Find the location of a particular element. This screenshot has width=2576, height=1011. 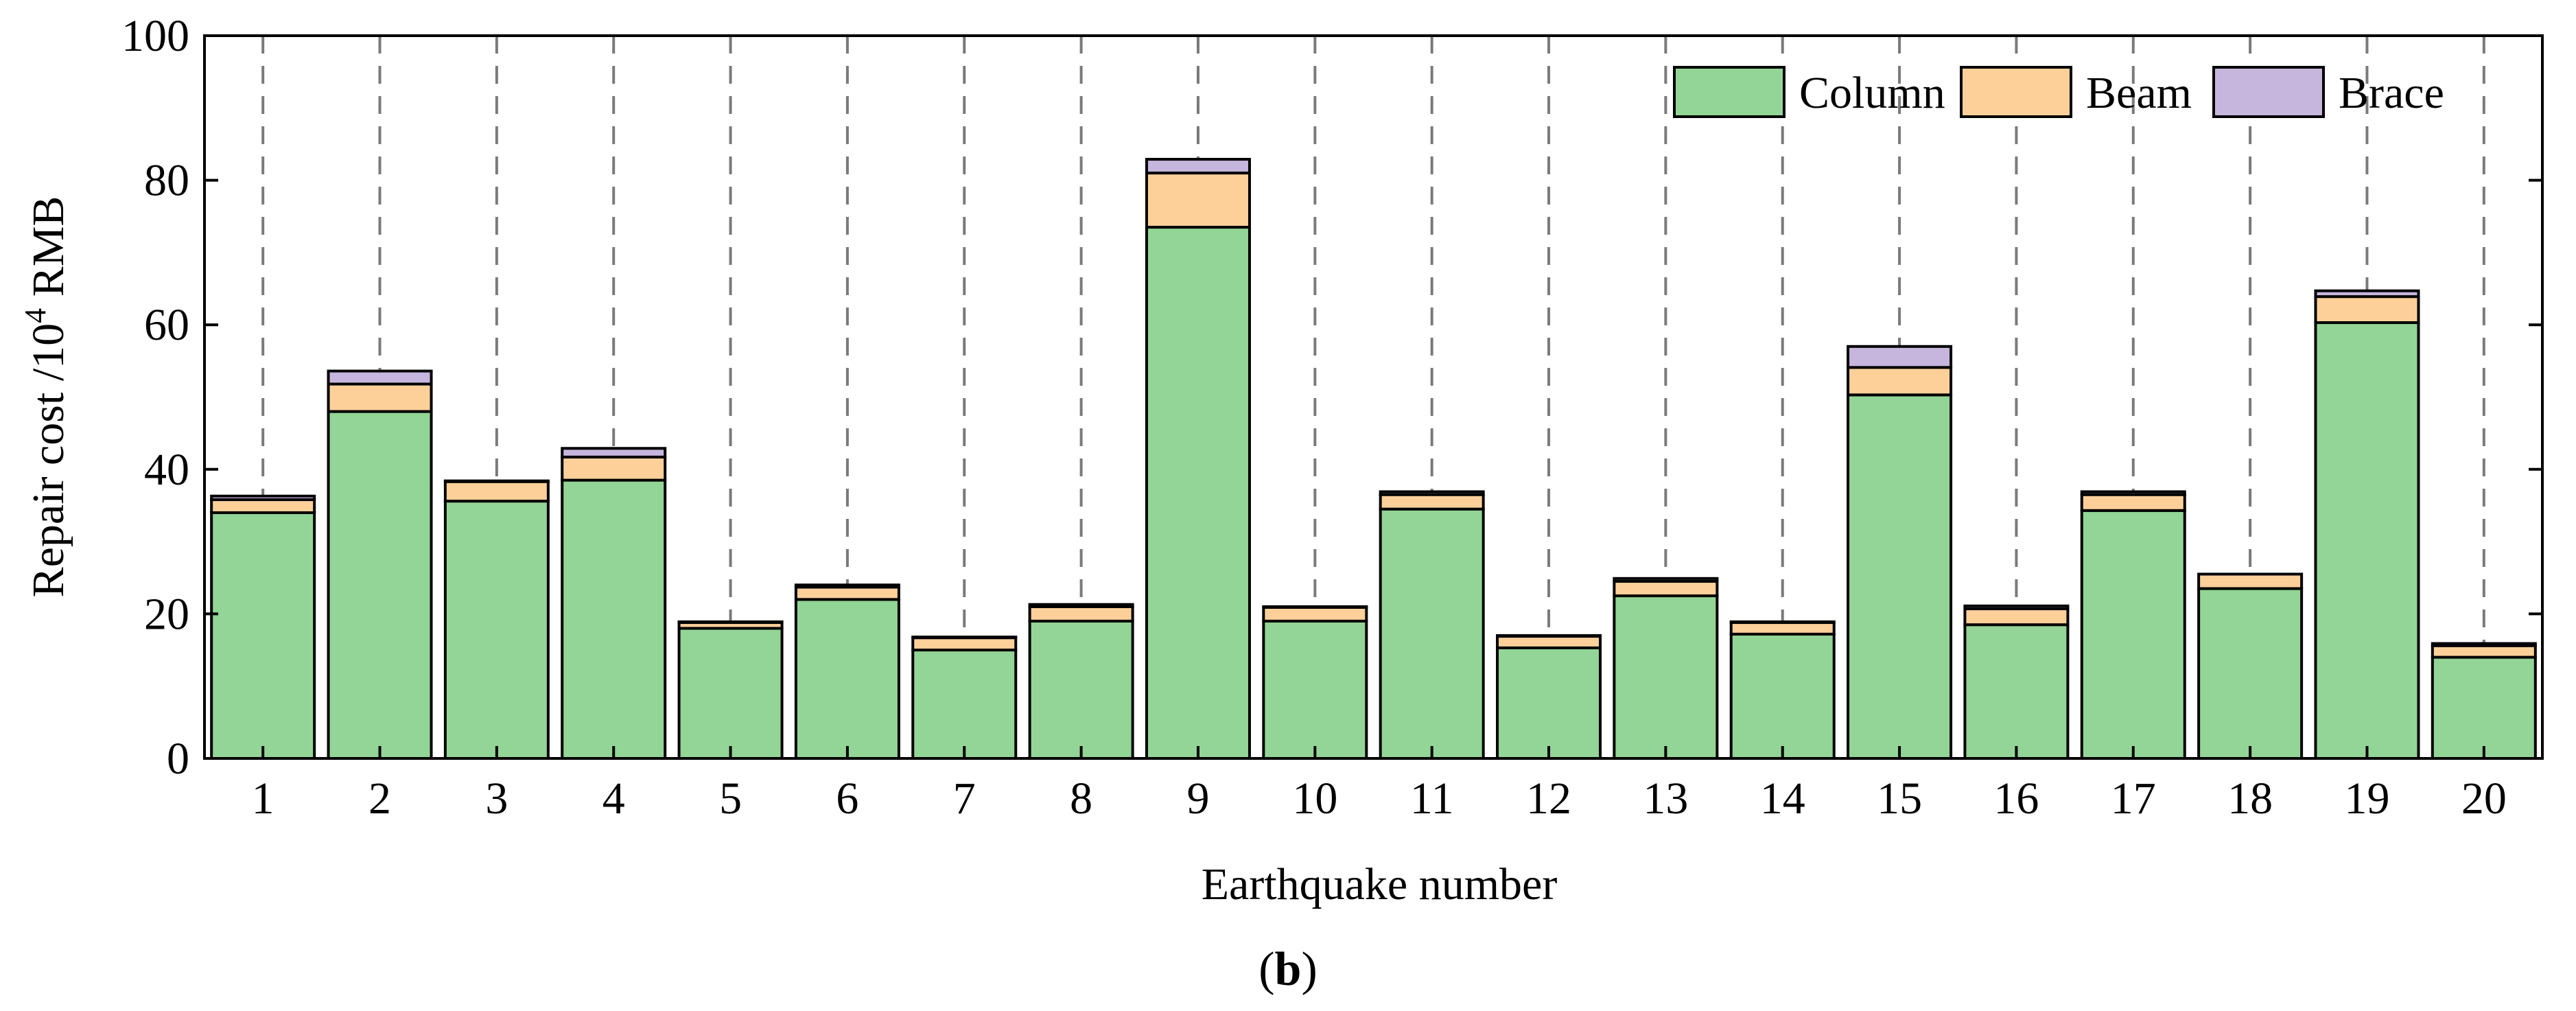

x-tick-label: 11 is located at coordinates (1432, 799).